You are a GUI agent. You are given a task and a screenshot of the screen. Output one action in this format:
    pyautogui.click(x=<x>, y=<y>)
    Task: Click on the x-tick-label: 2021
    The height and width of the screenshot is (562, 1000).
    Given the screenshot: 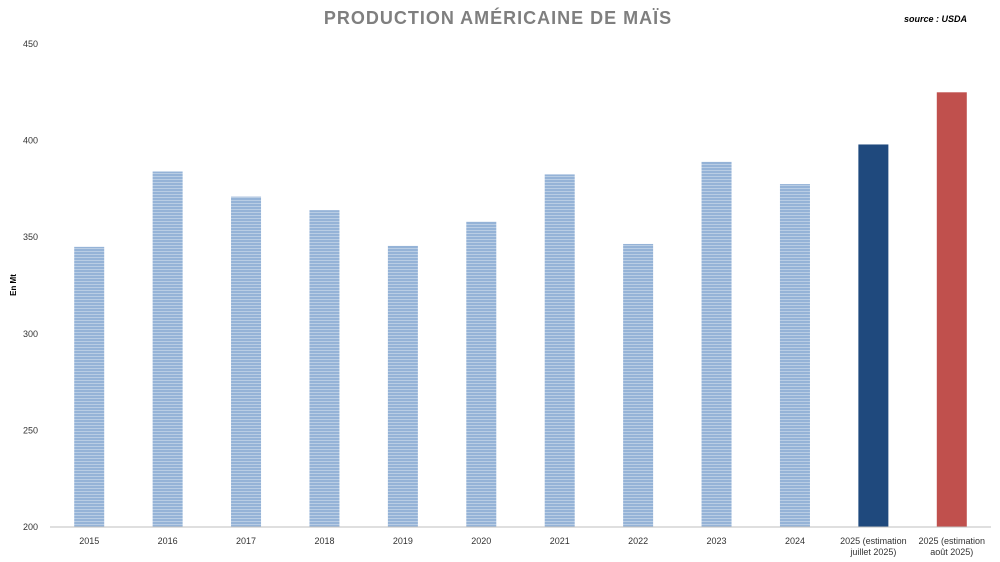 What is the action you would take?
    pyautogui.click(x=560, y=541)
    